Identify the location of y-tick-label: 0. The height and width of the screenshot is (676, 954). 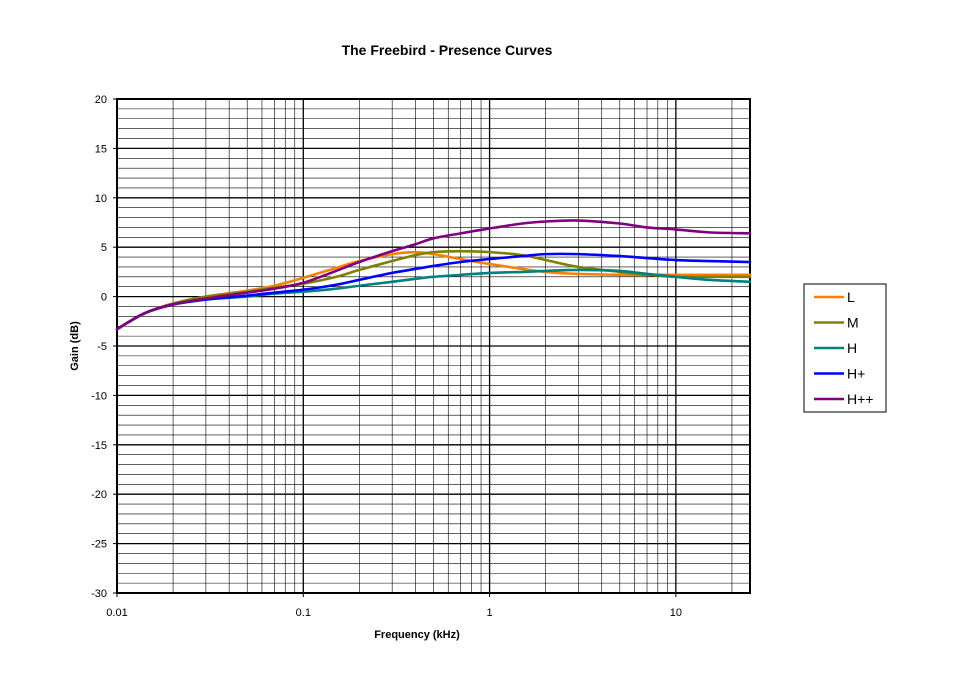
(104, 298).